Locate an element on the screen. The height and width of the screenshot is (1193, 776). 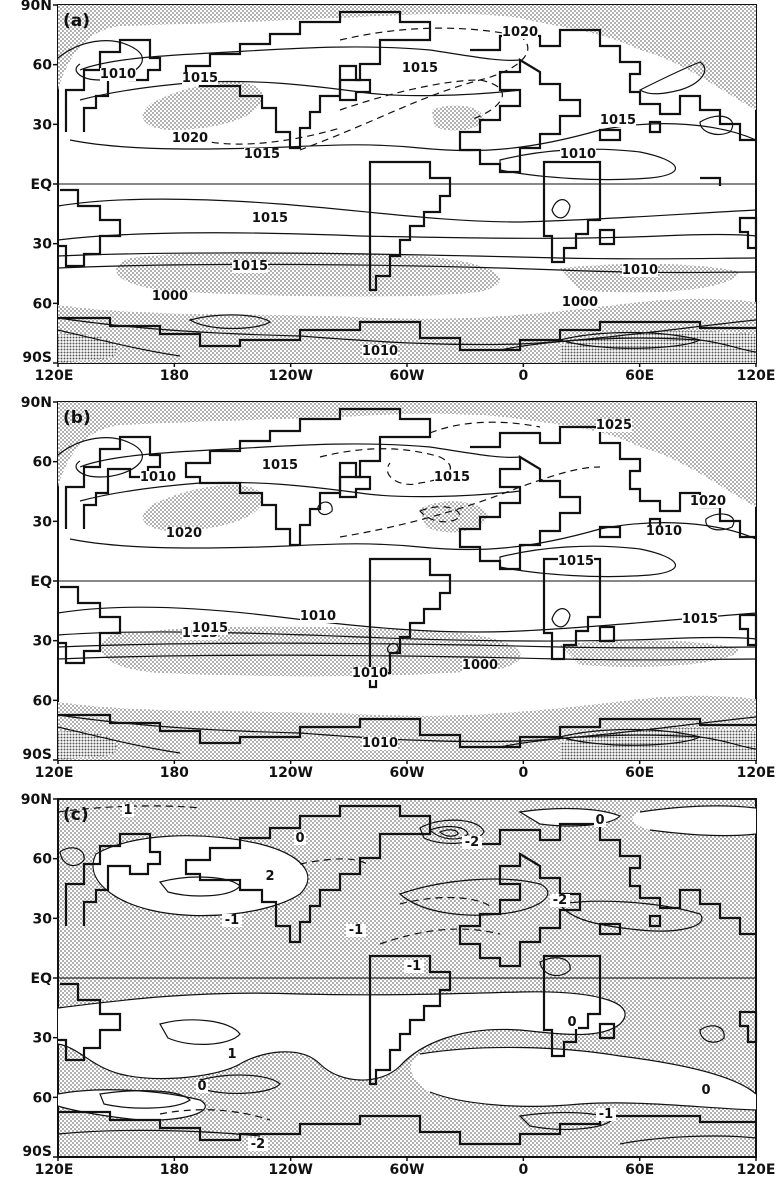
high-1020-atlantic is located at coordinates (458, 118).